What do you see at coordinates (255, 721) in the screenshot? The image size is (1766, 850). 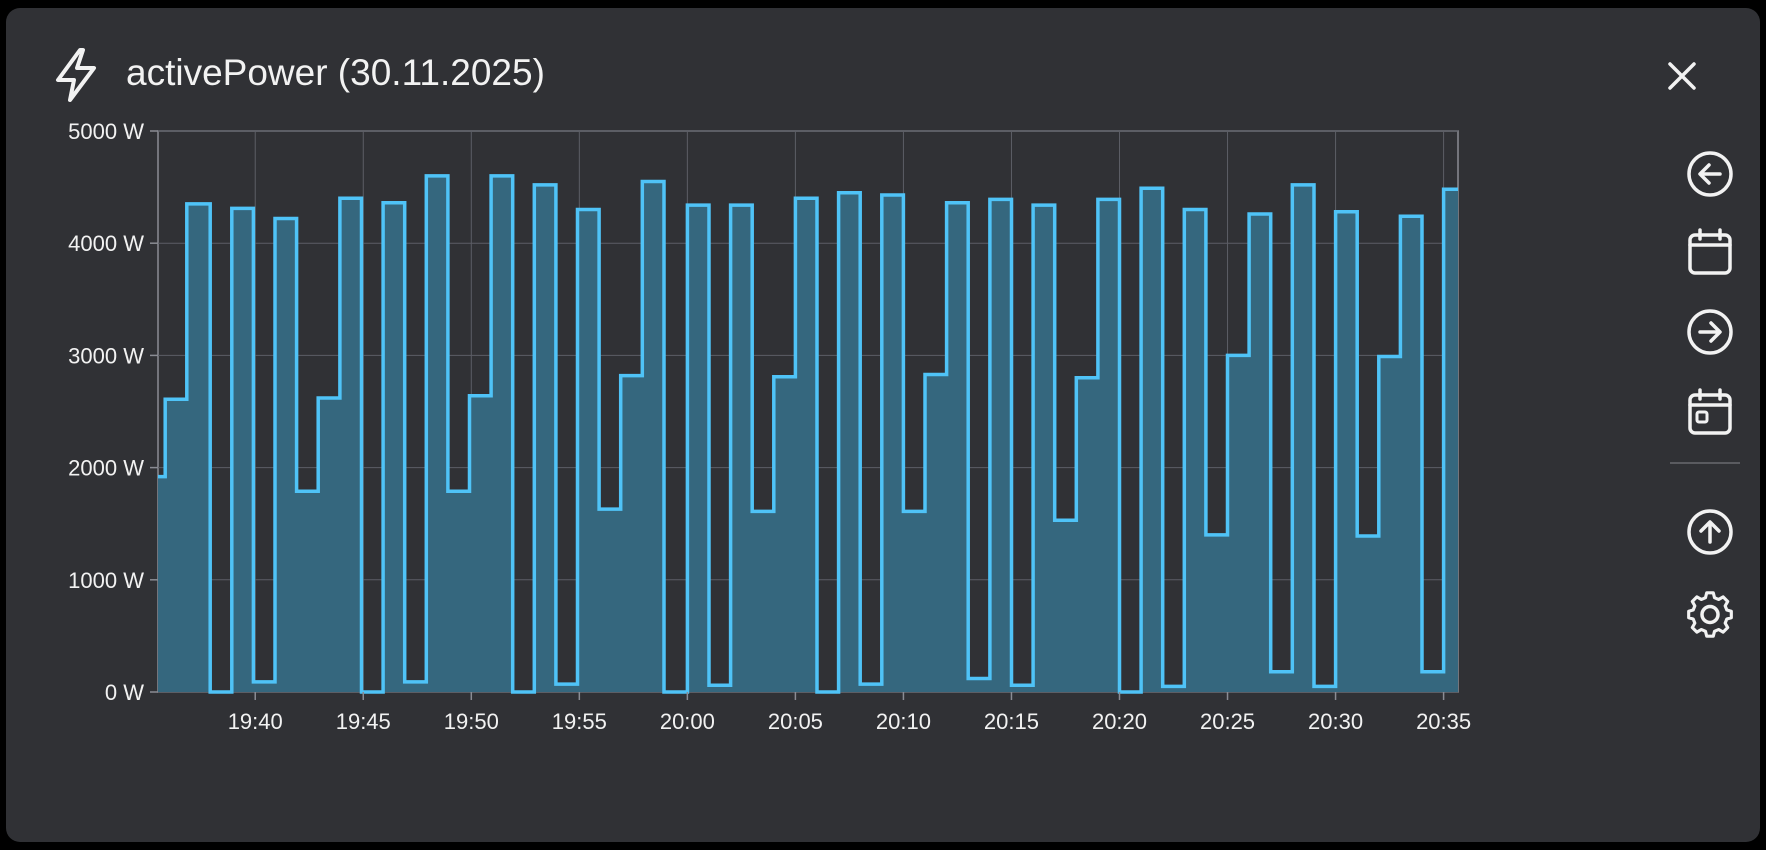 I see `x-tick-label: 19:40` at bounding box center [255, 721].